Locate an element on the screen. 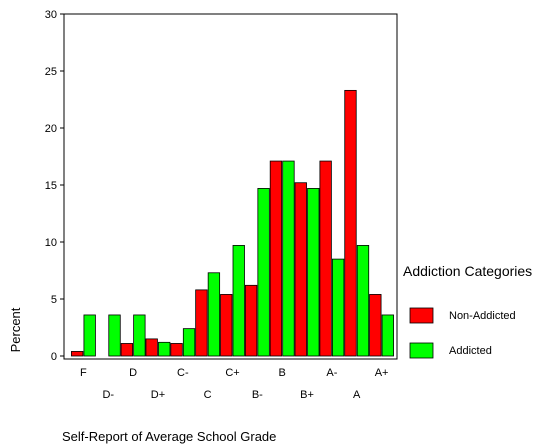 The image size is (559, 445). y-tick-label: 10 is located at coordinates (51, 243).